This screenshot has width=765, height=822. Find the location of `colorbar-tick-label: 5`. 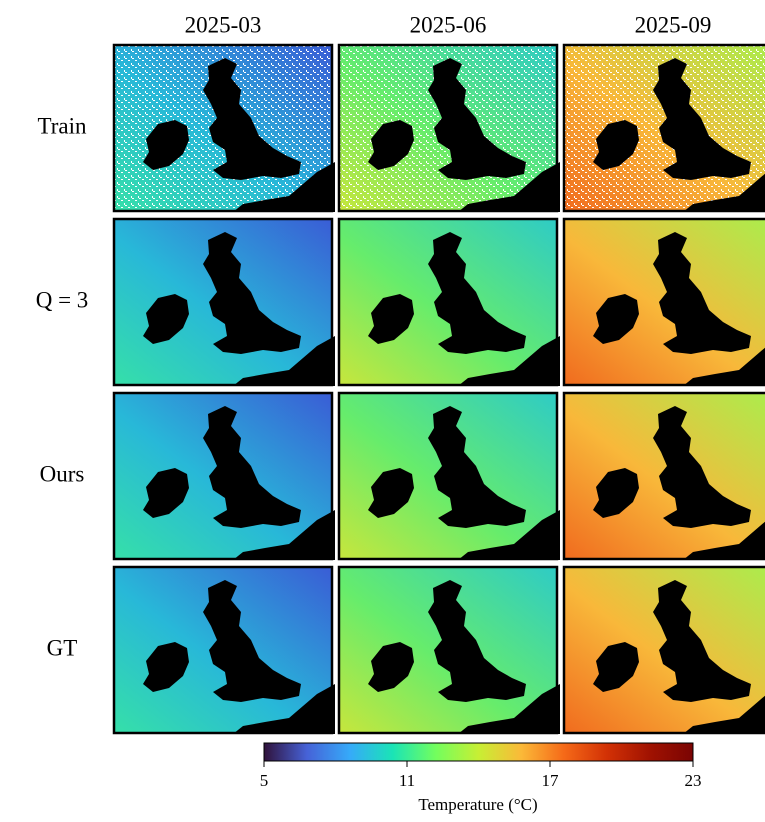

colorbar-tick-label: 5 is located at coordinates (264, 780).